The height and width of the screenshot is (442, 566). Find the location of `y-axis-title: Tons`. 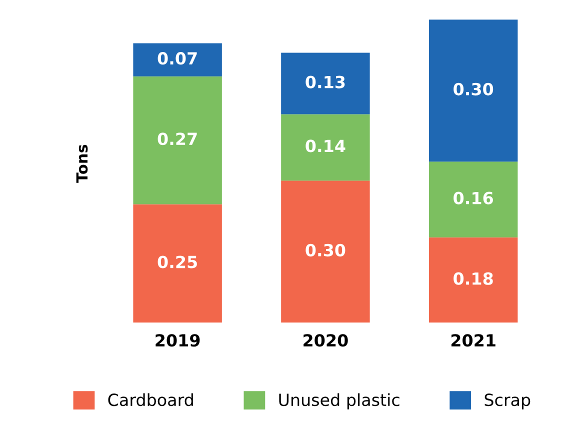

y-axis-title: Tons is located at coordinates (82, 163).